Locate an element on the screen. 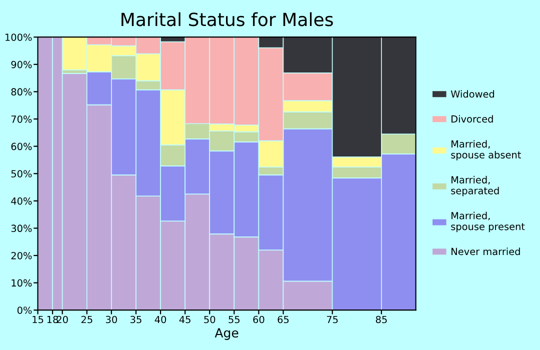 The image size is (540, 350). legend-label: Married, separated is located at coordinates (475, 186).